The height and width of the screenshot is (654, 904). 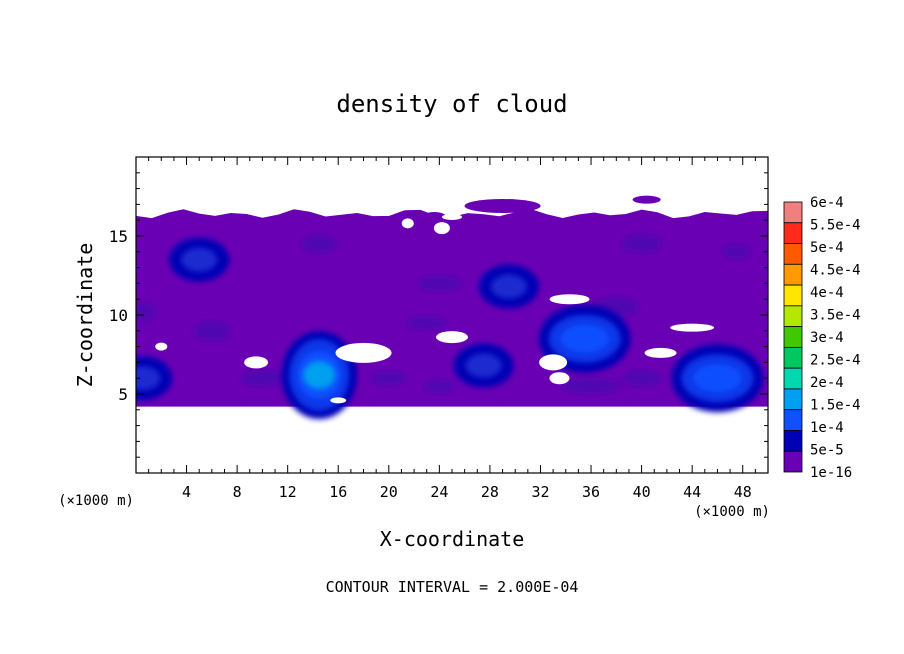 What do you see at coordinates (439, 492) in the screenshot?
I see `x-tick-label: 24` at bounding box center [439, 492].